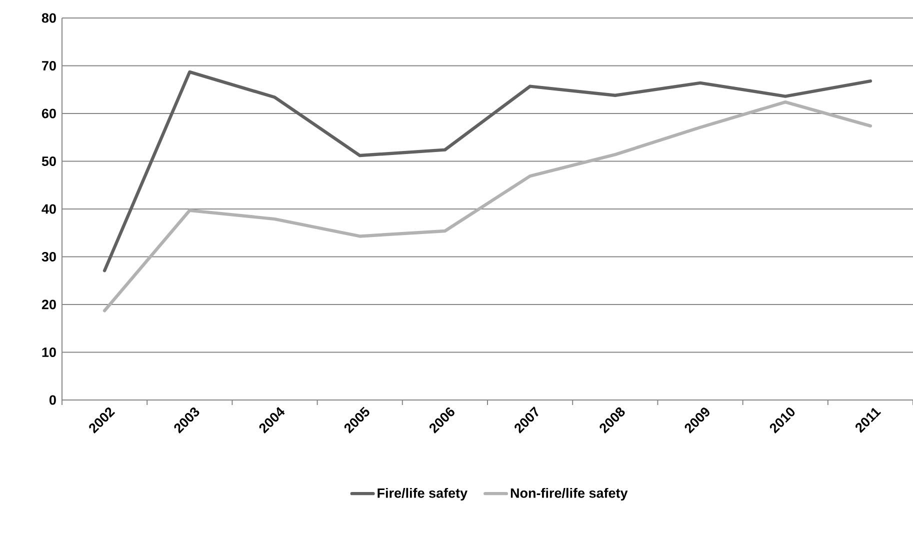 The image size is (913, 544). Describe the element at coordinates (49, 209) in the screenshot. I see `y-tick-label: 40` at that location.